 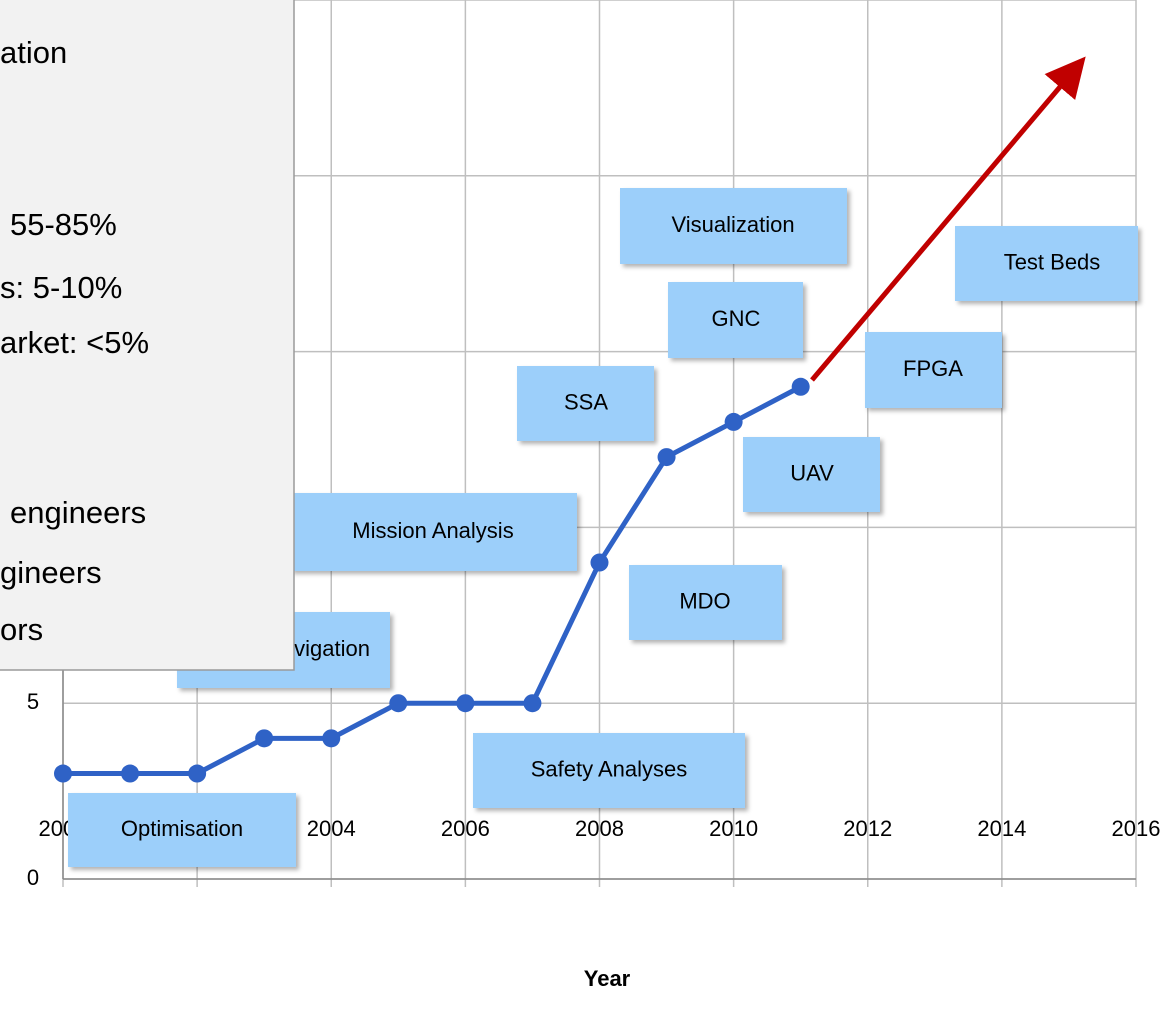 I want to click on annotation-label: Mission Analysis, so click(x=432, y=530).